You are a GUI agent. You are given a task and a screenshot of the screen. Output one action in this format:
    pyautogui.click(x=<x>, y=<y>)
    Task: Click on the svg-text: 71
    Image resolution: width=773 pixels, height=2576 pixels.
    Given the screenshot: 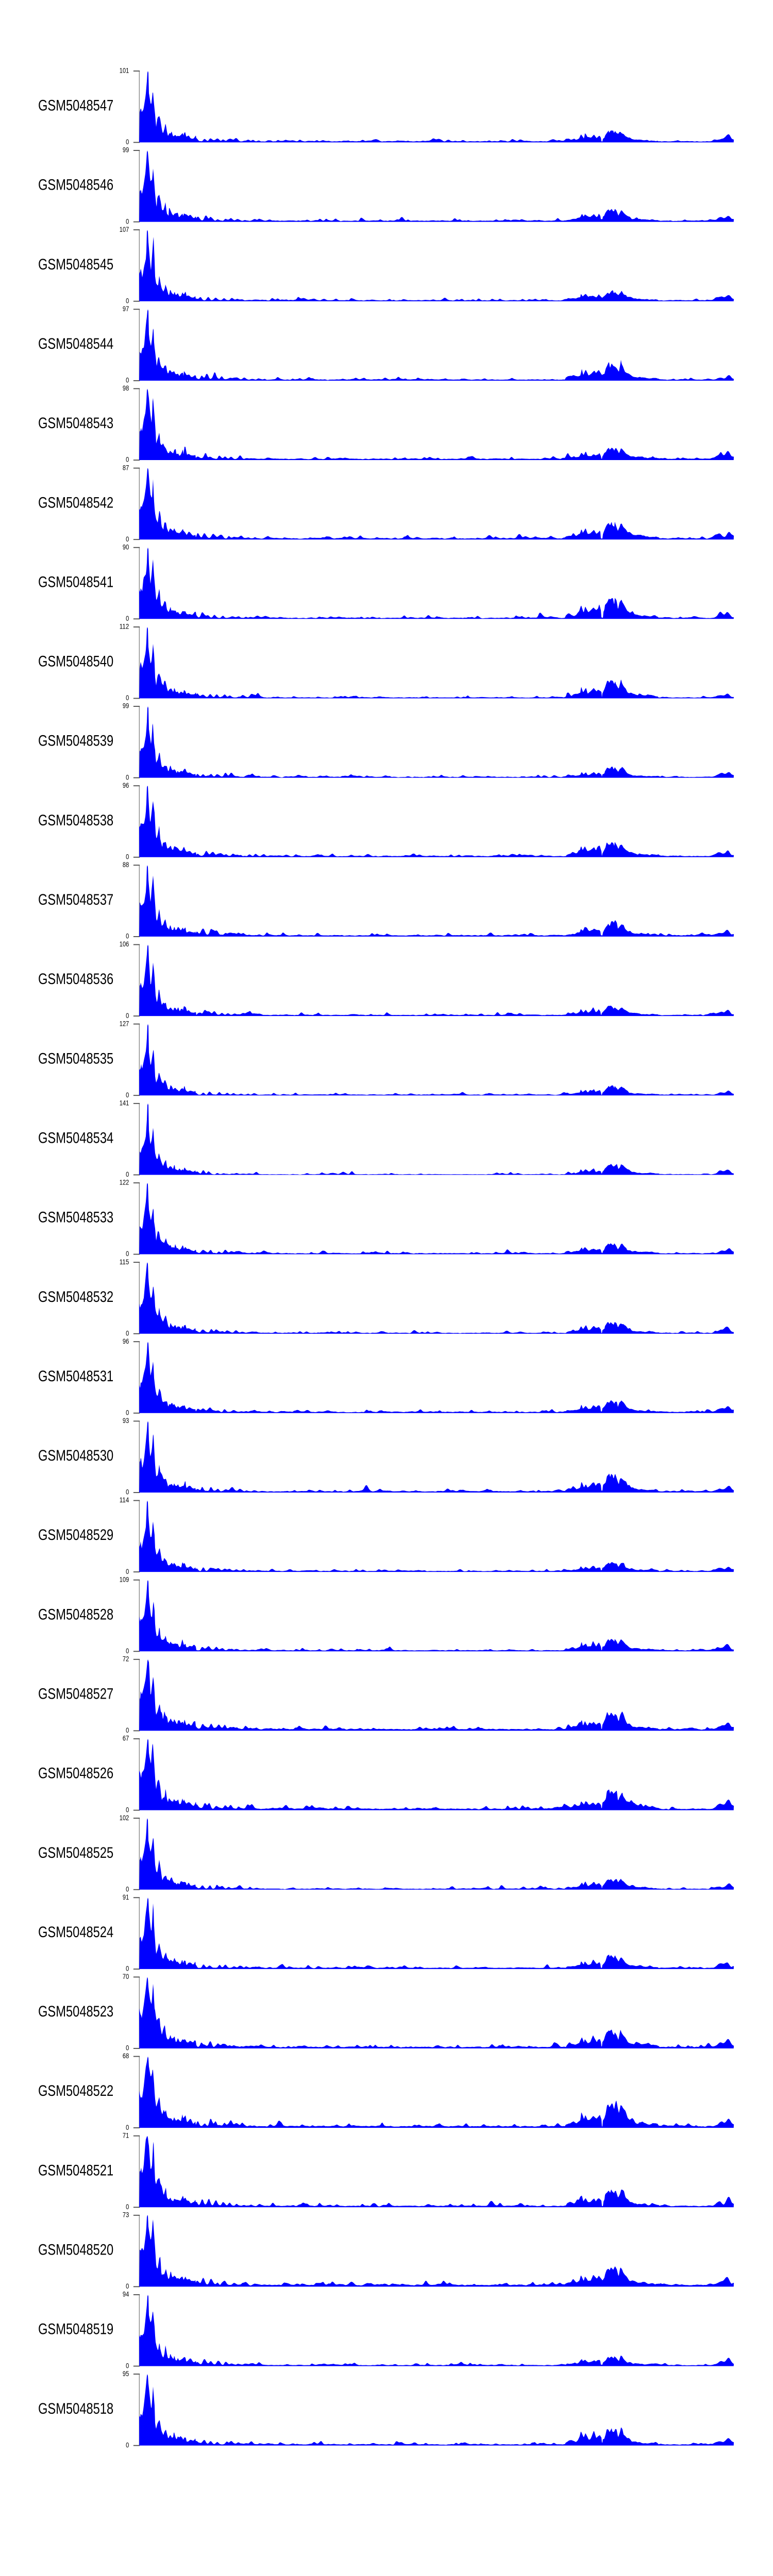 What is the action you would take?
    pyautogui.click(x=126, y=2135)
    